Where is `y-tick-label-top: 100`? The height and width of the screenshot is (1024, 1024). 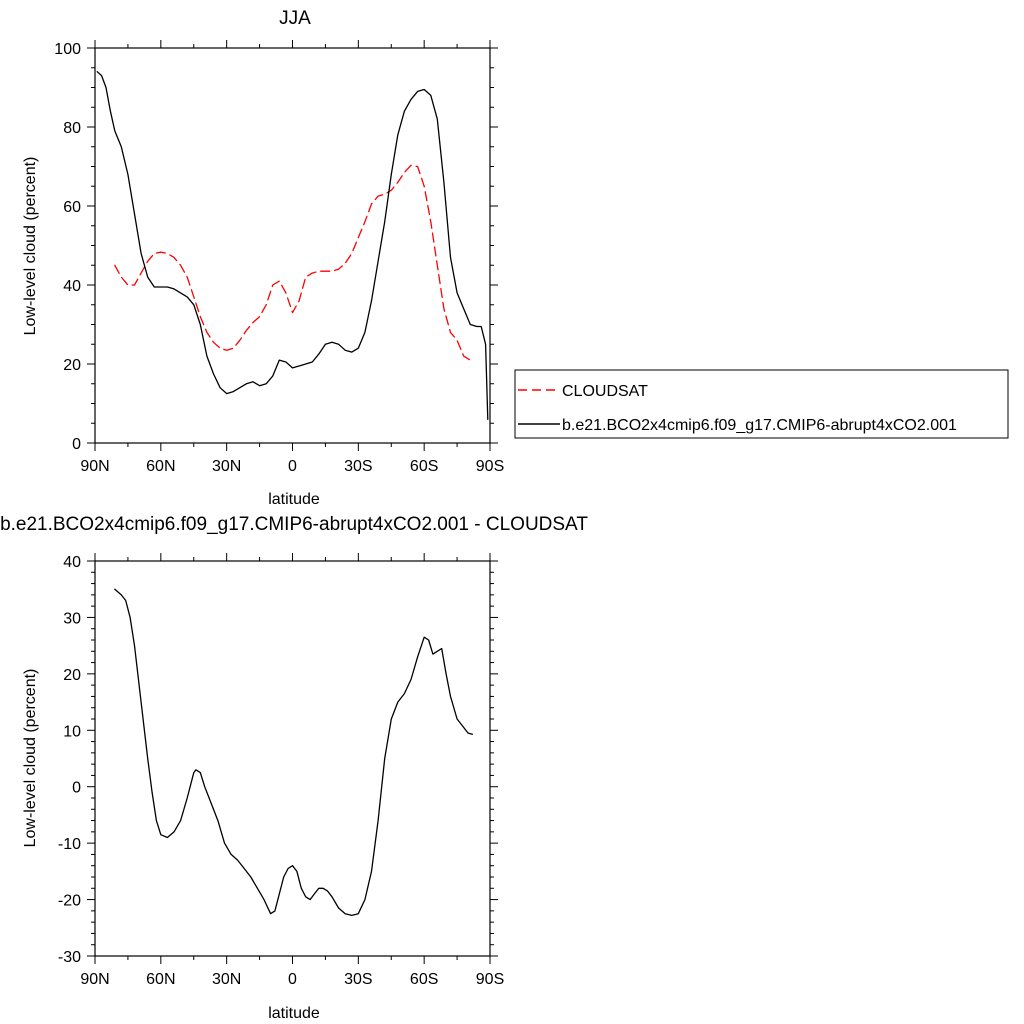 y-tick-label-top: 100 is located at coordinates (67, 49).